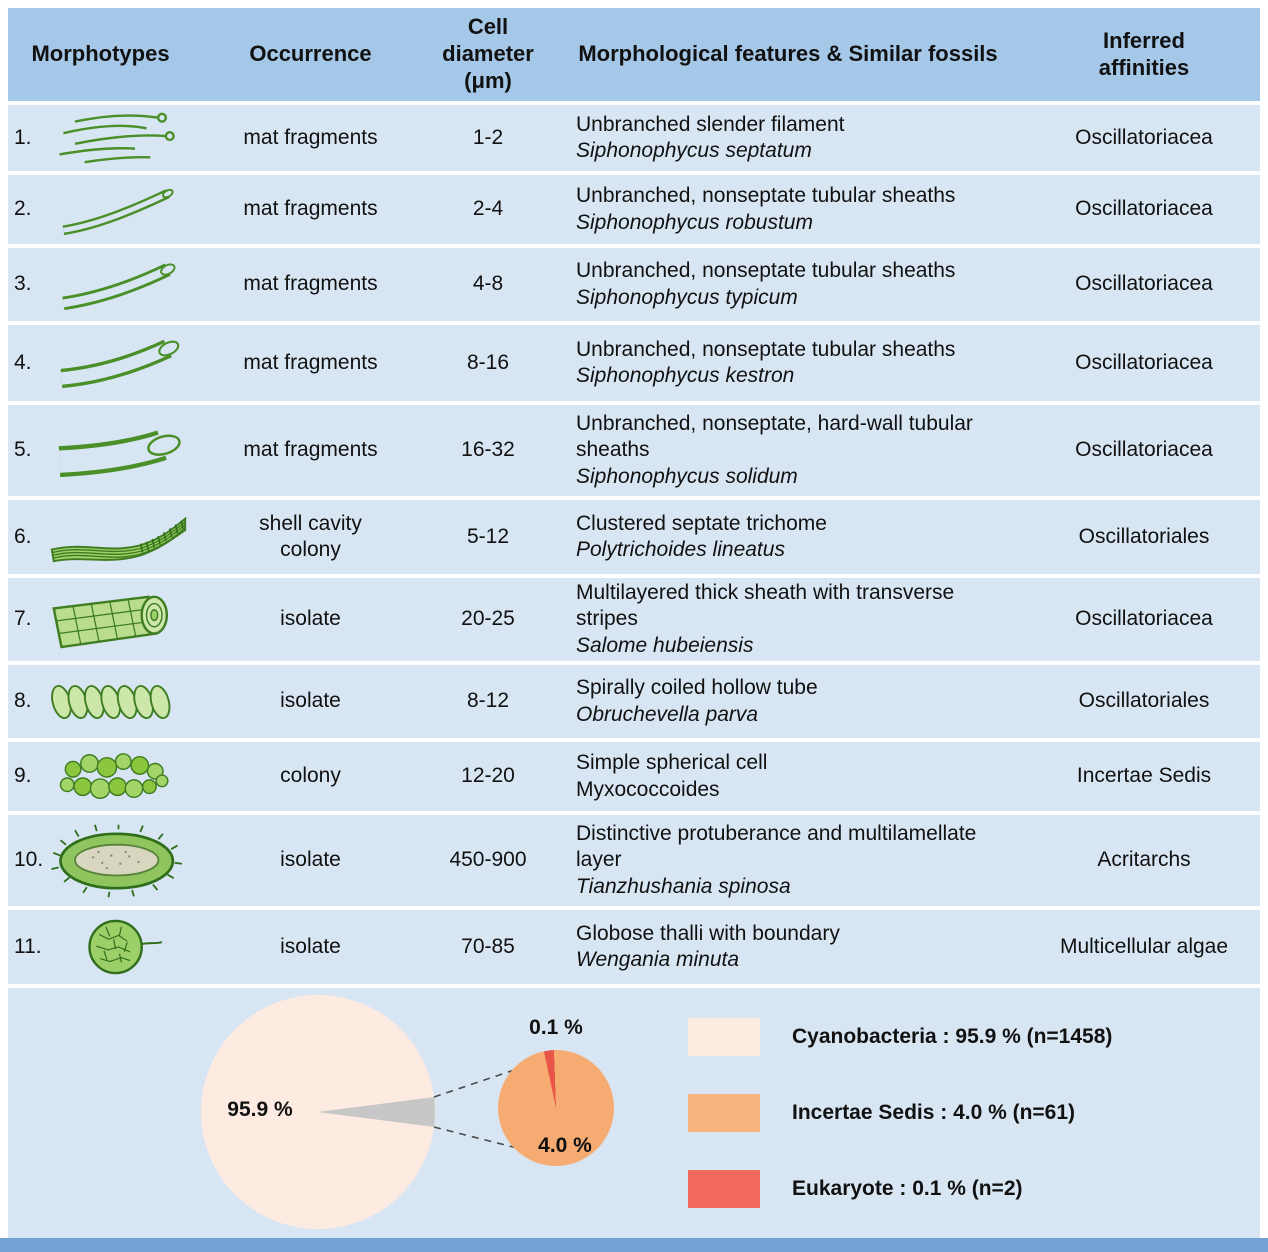  What do you see at coordinates (697, 688) in the screenshot?
I see `features-text: Spirally coiled hollow tube` at bounding box center [697, 688].